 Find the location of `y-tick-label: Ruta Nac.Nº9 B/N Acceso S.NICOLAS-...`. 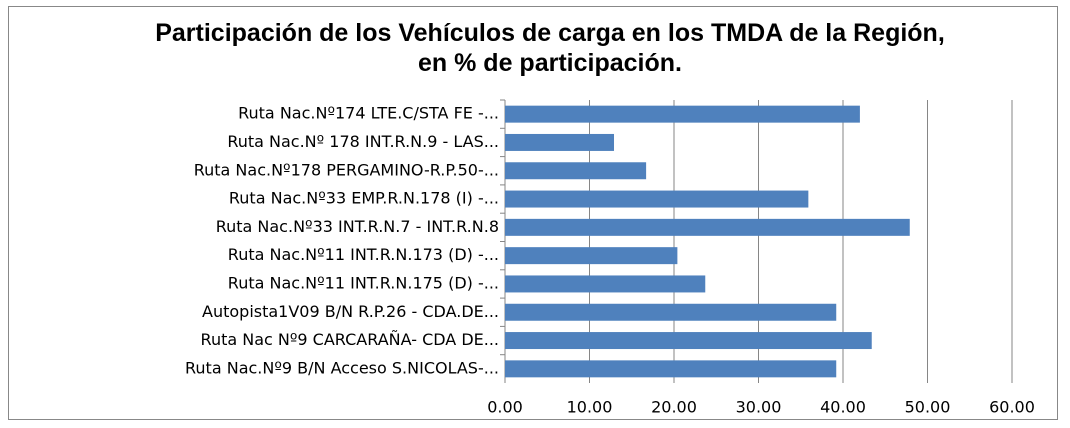

y-tick-label: Ruta Nac.Nº9 B/N Acceso S.NICOLAS-... is located at coordinates (342, 367).